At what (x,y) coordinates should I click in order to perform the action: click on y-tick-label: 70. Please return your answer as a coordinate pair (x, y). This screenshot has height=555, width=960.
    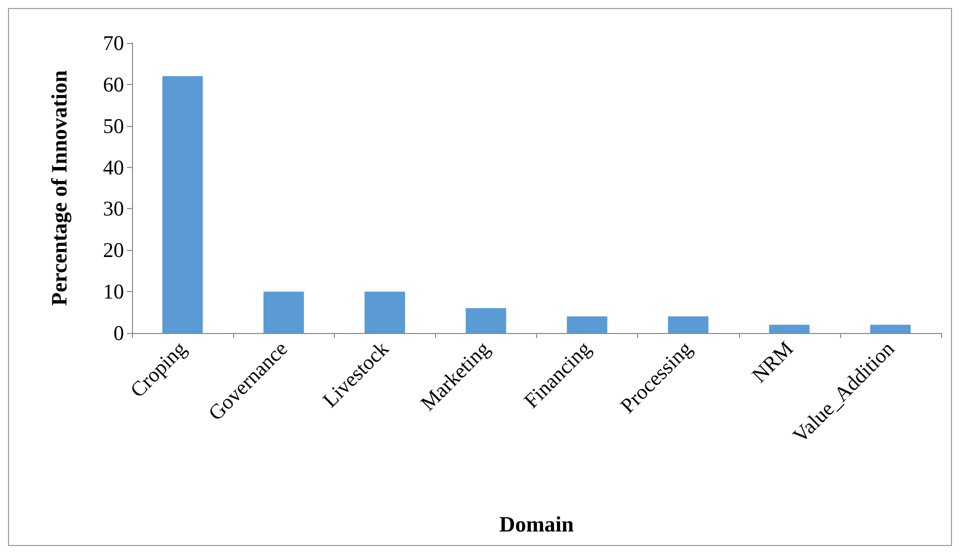
    Looking at the image, I should click on (113, 43).